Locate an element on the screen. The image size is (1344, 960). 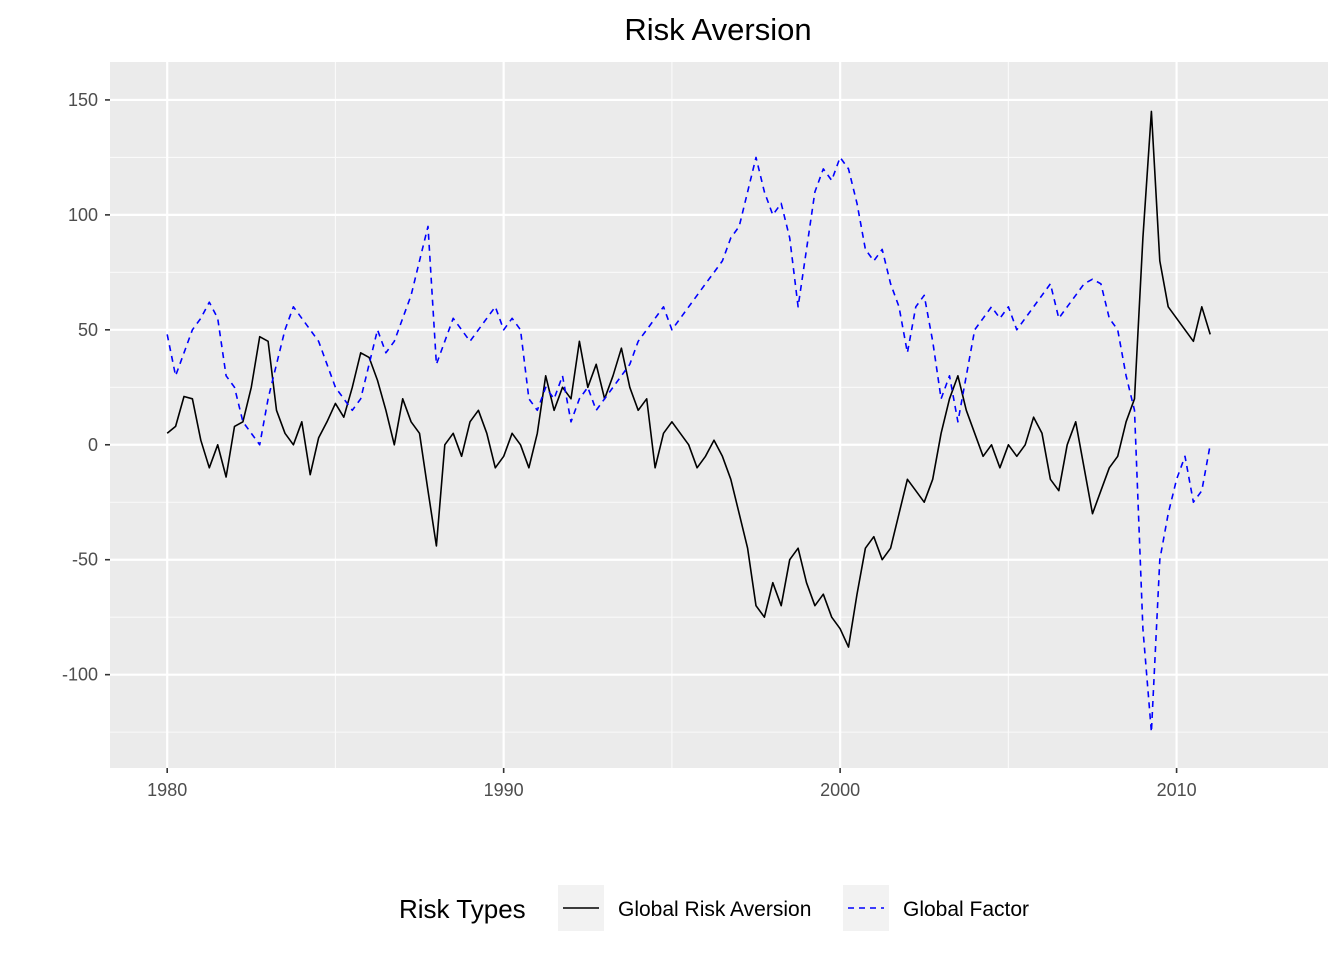
x-tick-label: 1990 is located at coordinates (504, 790).